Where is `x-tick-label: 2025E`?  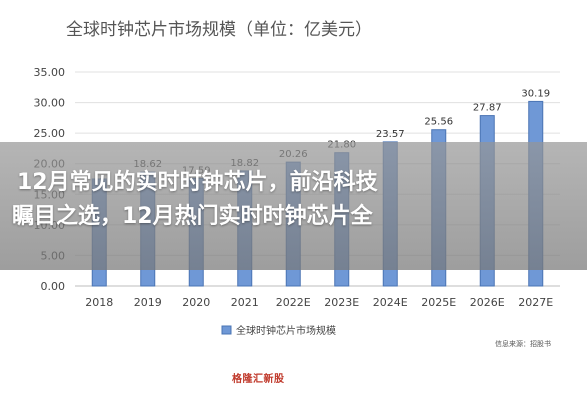 x-tick-label: 2025E is located at coordinates (438, 302).